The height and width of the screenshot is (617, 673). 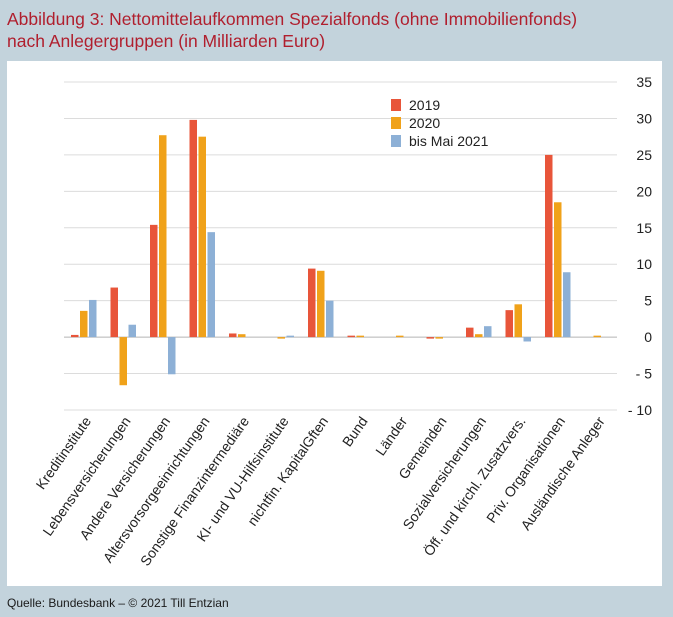 What do you see at coordinates (644, 264) in the screenshot?
I see `y-tick-label: 10` at bounding box center [644, 264].